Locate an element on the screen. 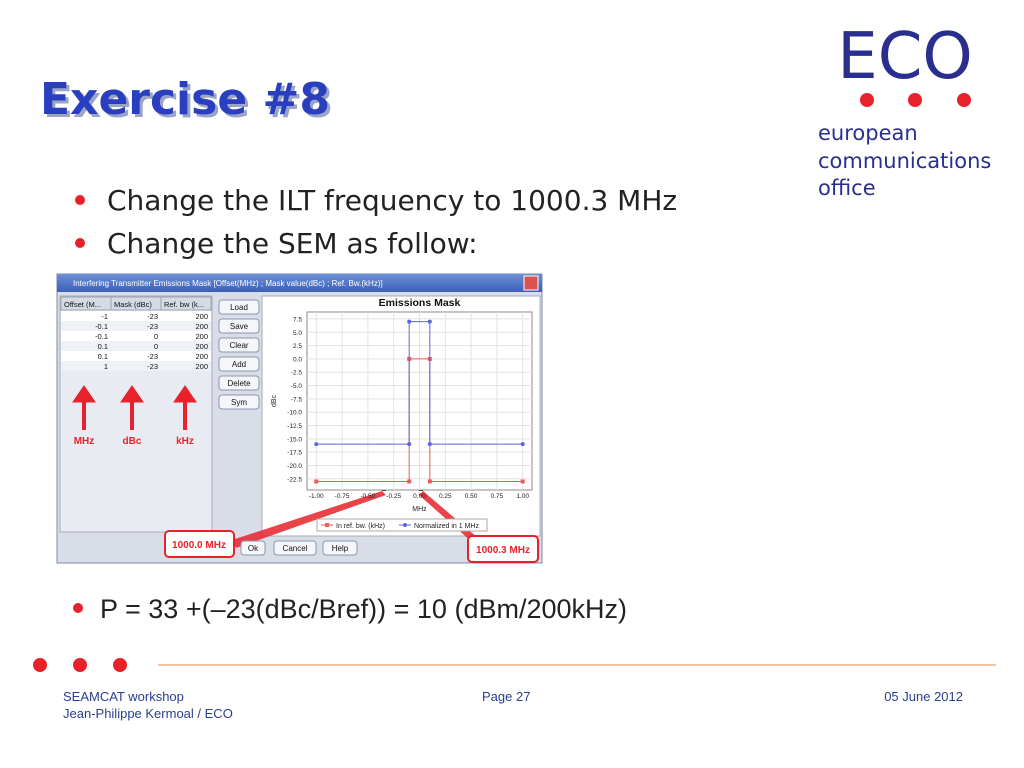 The image size is (1024, 768). legend-label: In ref. bw. (kHz) is located at coordinates (360, 526).